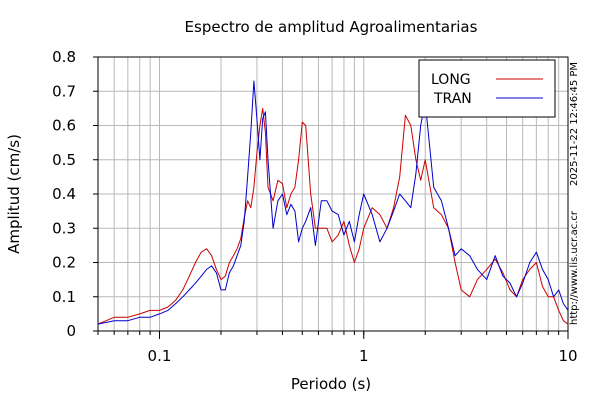  Describe the element at coordinates (64, 194) in the screenshot. I see `y-tick-label: 0.4` at that location.